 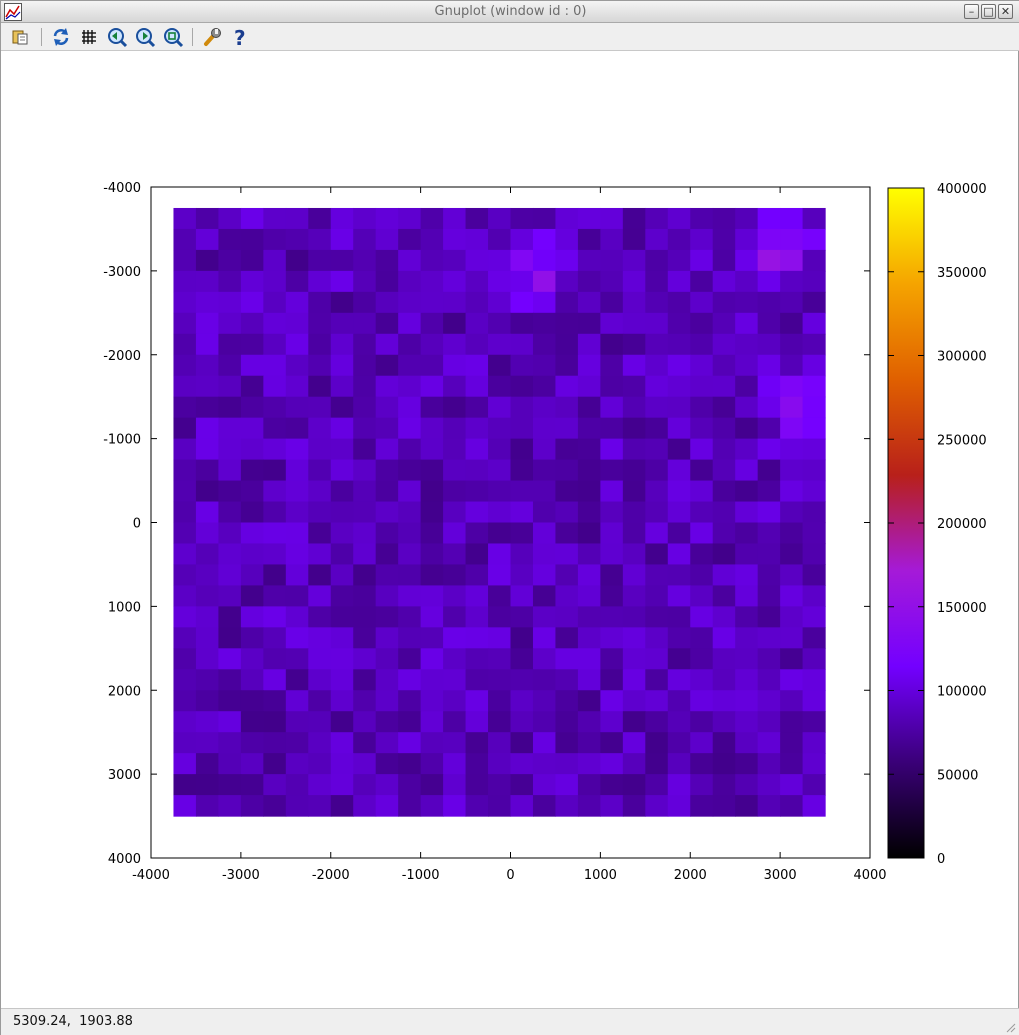 I want to click on autoscale-button, so click(x=173, y=37).